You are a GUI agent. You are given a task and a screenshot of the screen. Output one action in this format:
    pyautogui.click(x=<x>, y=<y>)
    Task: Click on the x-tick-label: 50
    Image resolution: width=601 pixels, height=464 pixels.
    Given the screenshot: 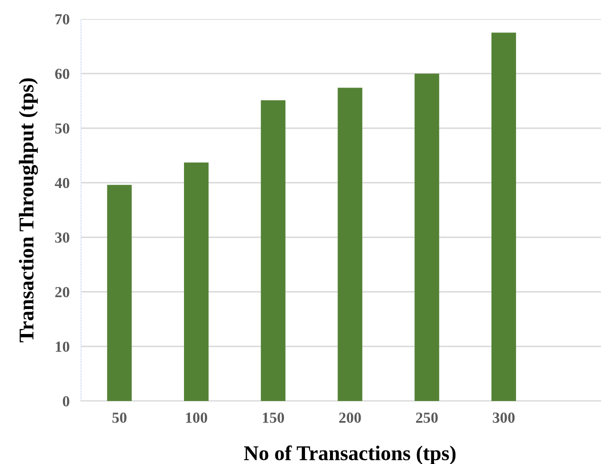 What is the action you would take?
    pyautogui.click(x=119, y=417)
    